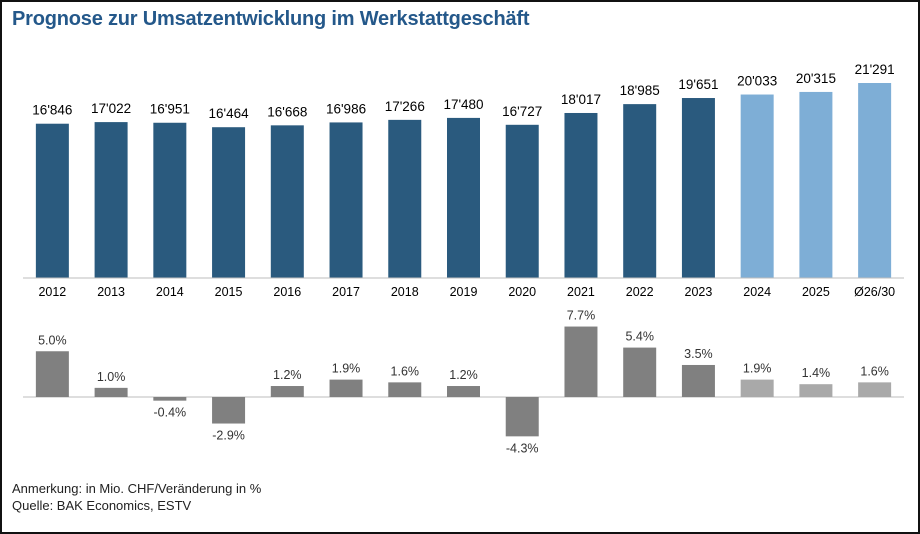  Describe the element at coordinates (816, 78) in the screenshot. I see `revenue-value-label: 20'315` at that location.